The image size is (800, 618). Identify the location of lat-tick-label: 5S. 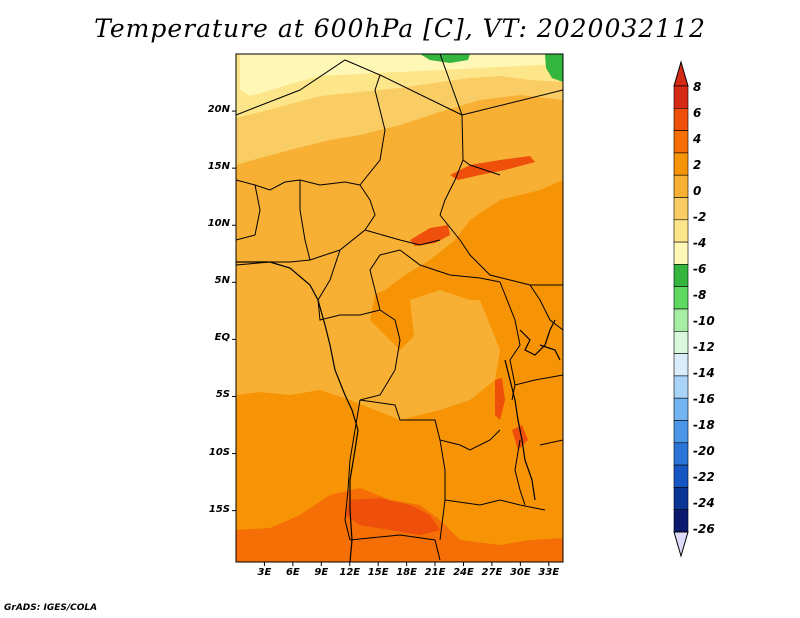
(222, 395).